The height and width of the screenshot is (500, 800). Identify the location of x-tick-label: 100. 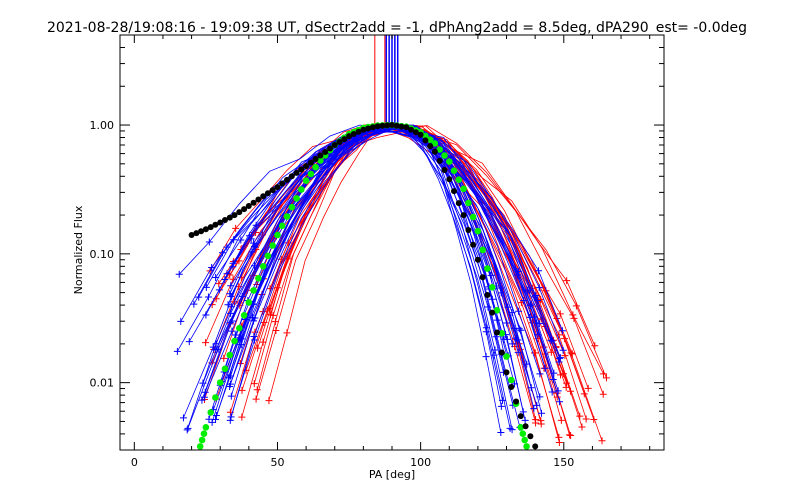
(420, 462).